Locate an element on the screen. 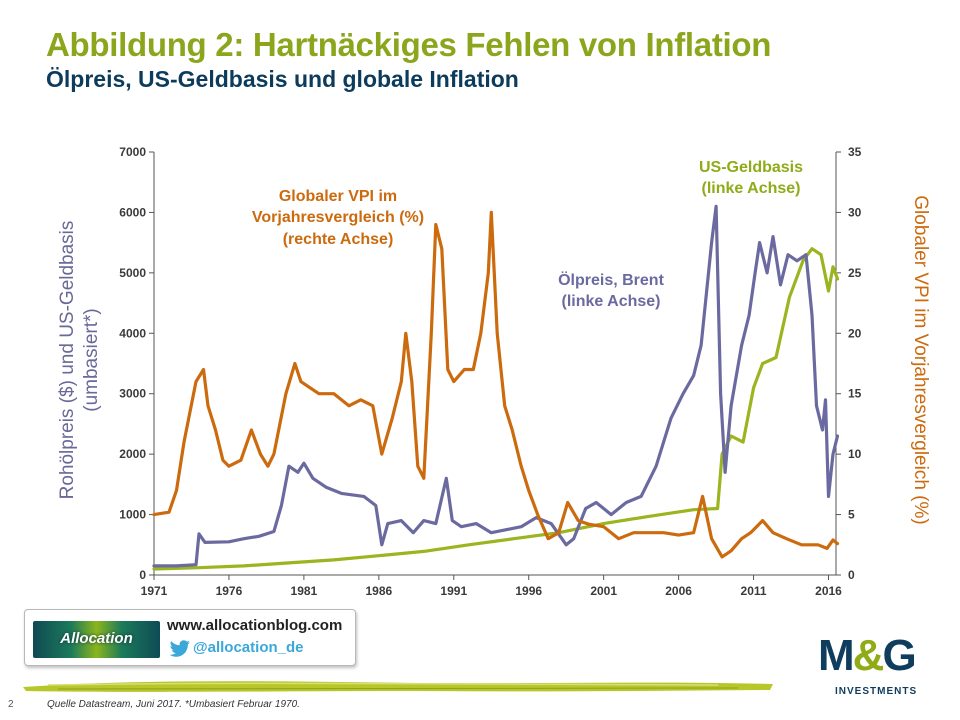 The image size is (960, 720). y-left-title-line2: (umbasiert*) is located at coordinates (91, 359).